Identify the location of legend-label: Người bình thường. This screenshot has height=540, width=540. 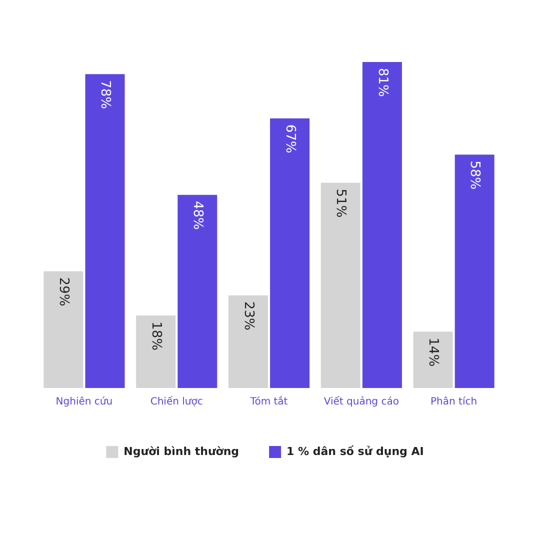
(182, 451).